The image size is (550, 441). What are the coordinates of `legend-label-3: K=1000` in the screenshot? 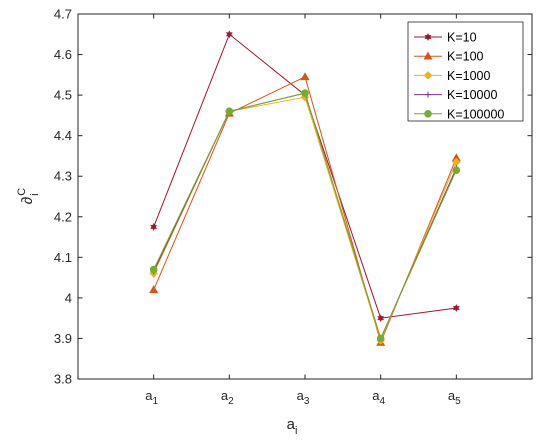 It's located at (468, 76).